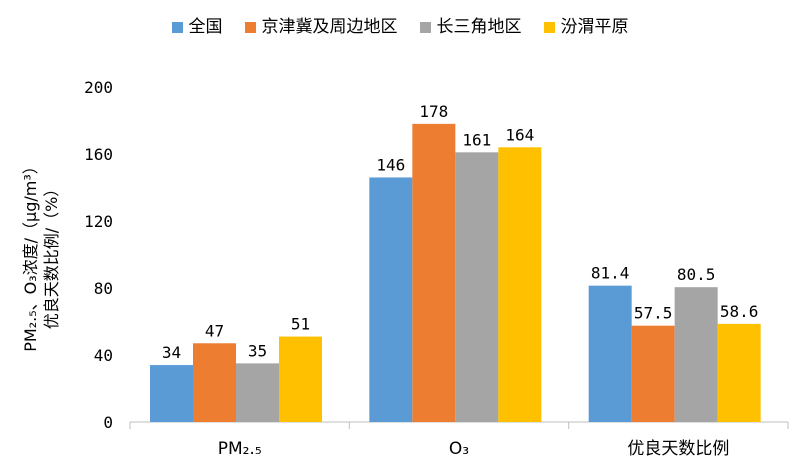  What do you see at coordinates (390, 164) in the screenshot?
I see `data-label: 146` at bounding box center [390, 164].